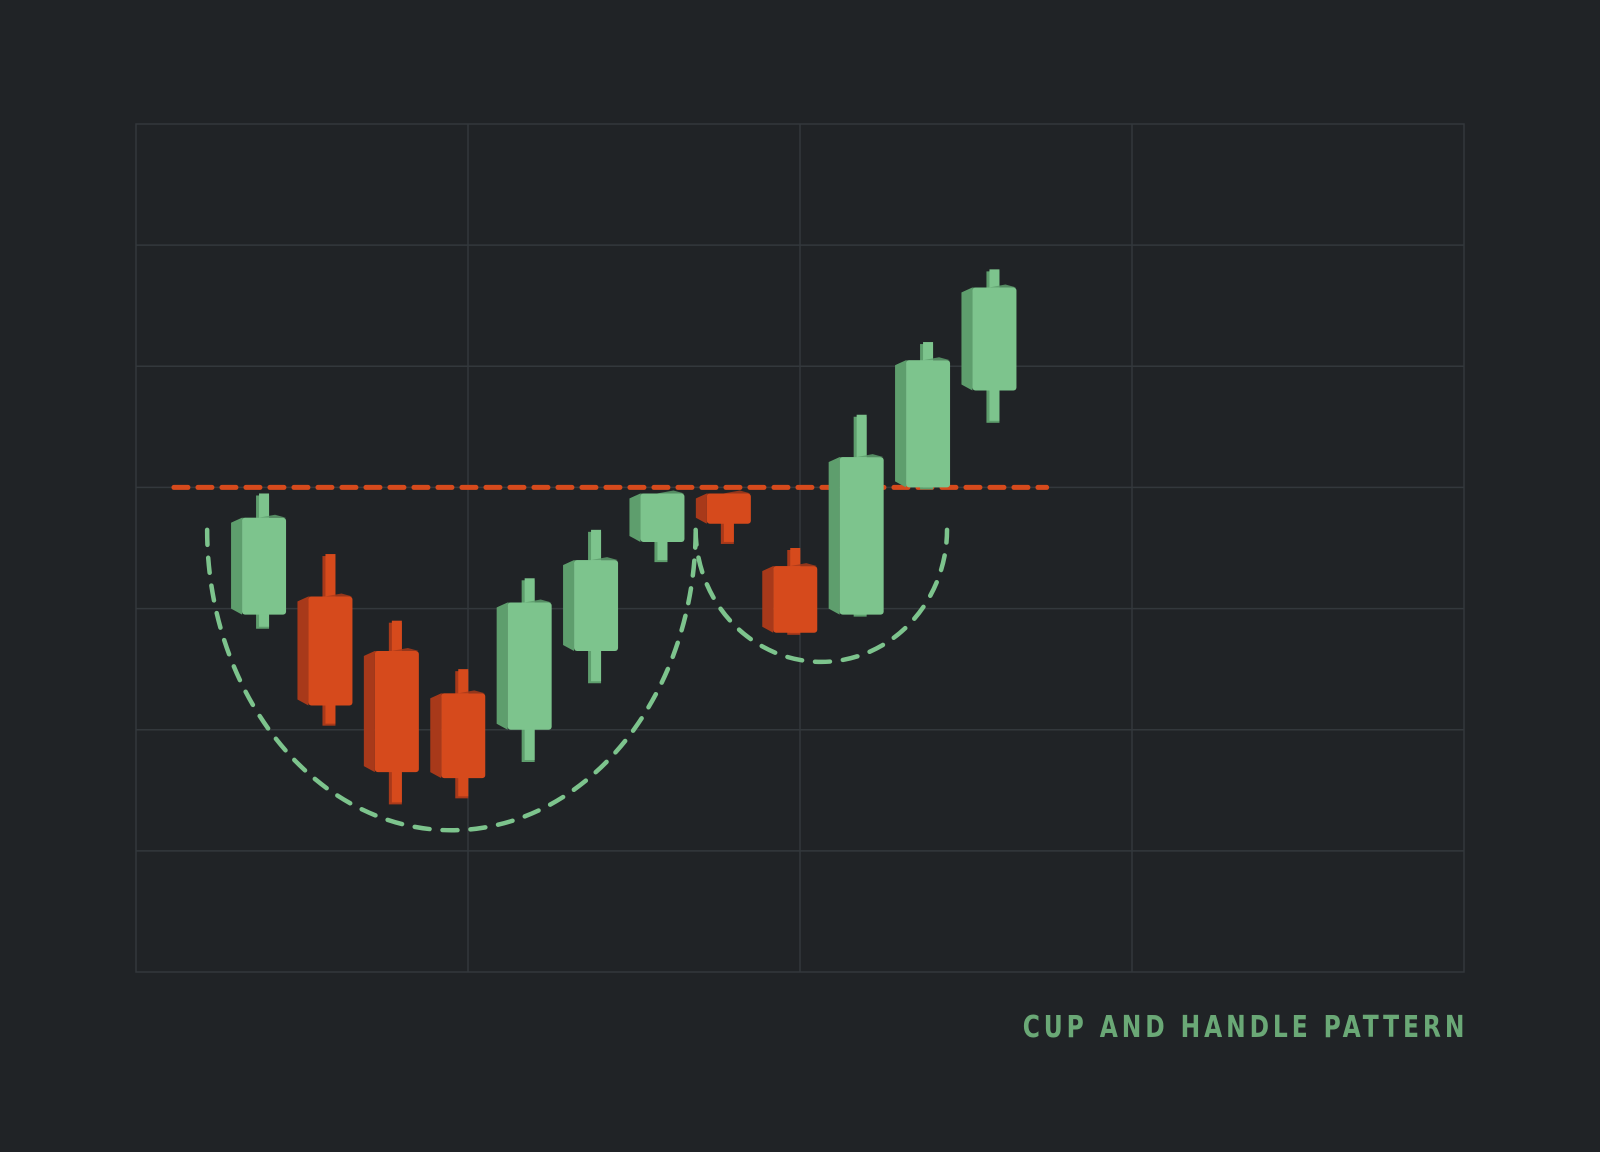  I want to click on cup-curve, so click(451, 680).